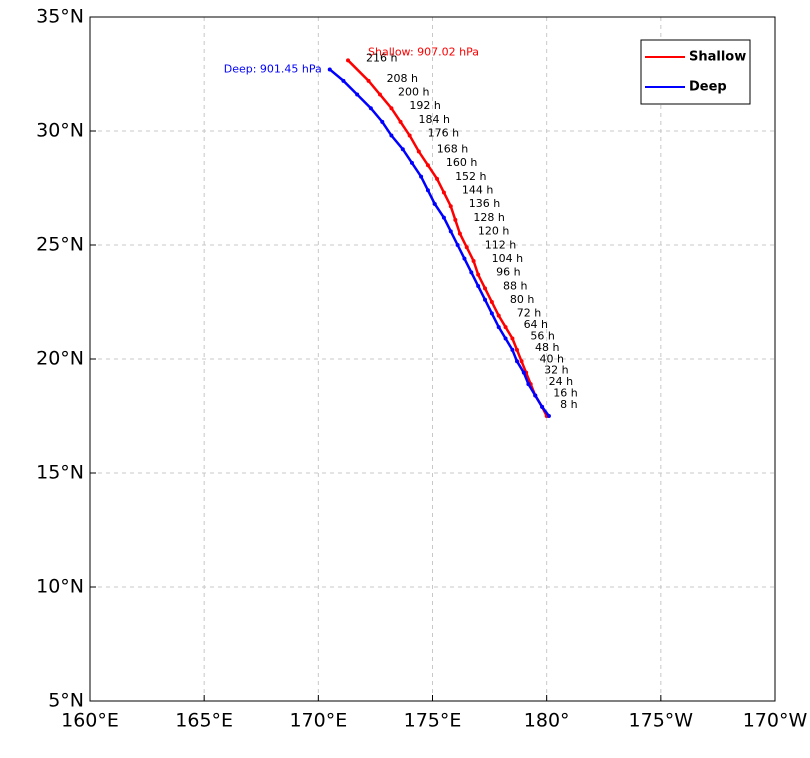 This screenshot has width=810, height=758. Describe the element at coordinates (507, 258) in the screenshot. I see `time-label: 104 h` at that location.